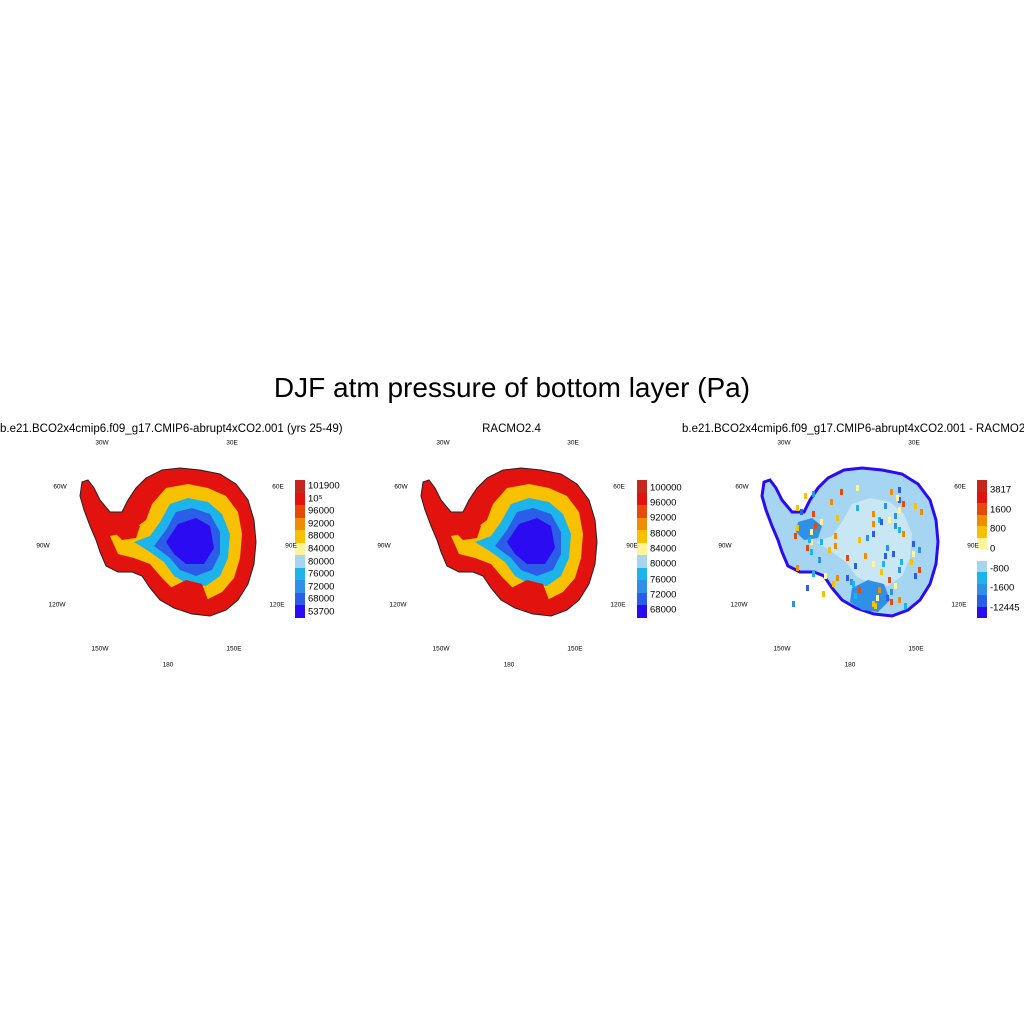  What do you see at coordinates (127, 529) in the screenshot?
I see `ronne-ice-shelf` at bounding box center [127, 529].